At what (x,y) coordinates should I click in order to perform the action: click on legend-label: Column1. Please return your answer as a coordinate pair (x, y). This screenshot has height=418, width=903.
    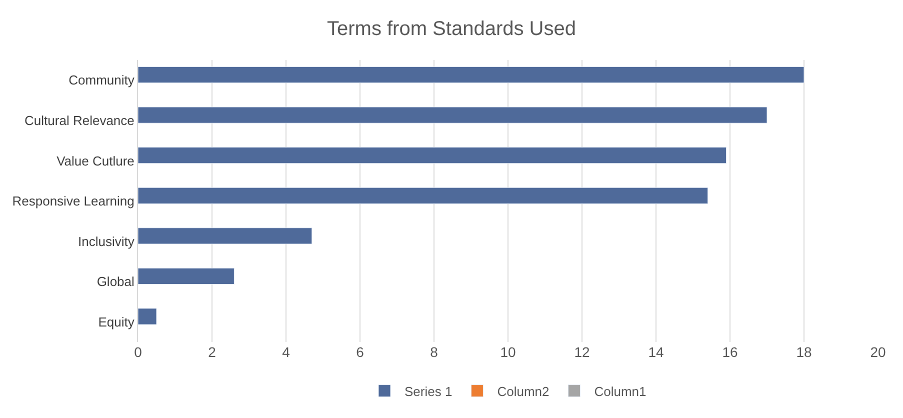
    Looking at the image, I should click on (620, 391).